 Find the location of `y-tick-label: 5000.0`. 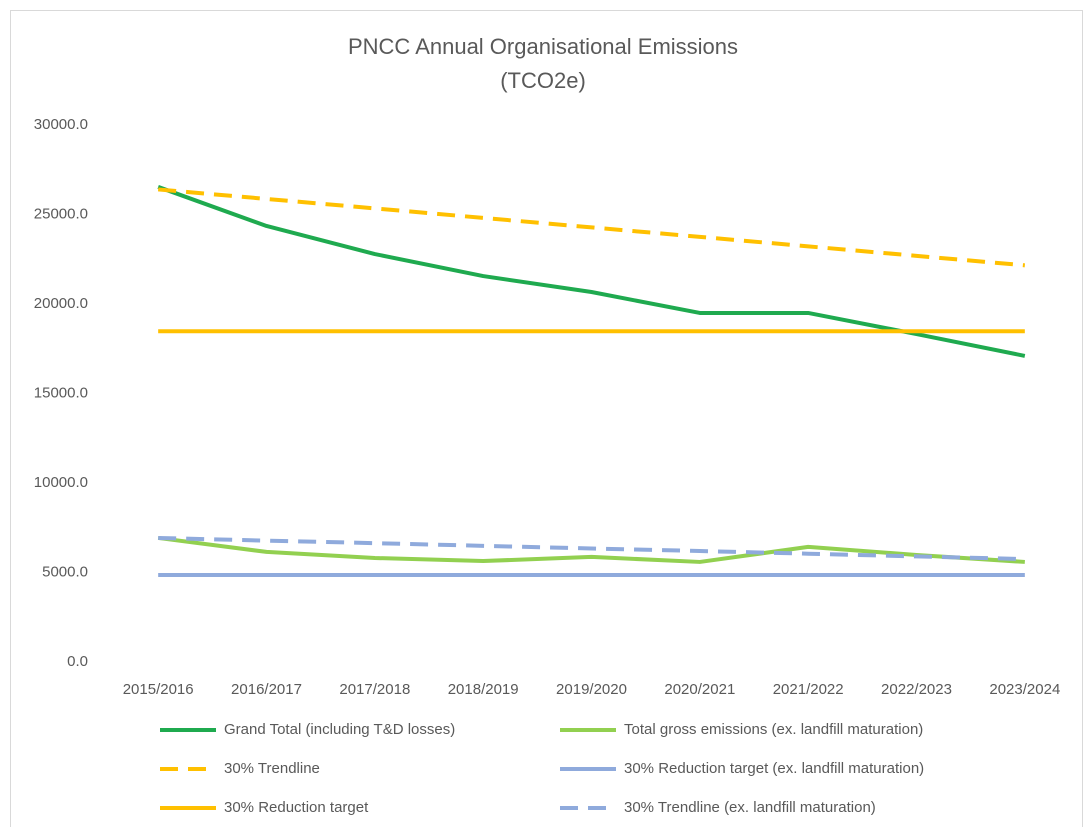

y-tick-label: 5000.0 is located at coordinates (65, 571).